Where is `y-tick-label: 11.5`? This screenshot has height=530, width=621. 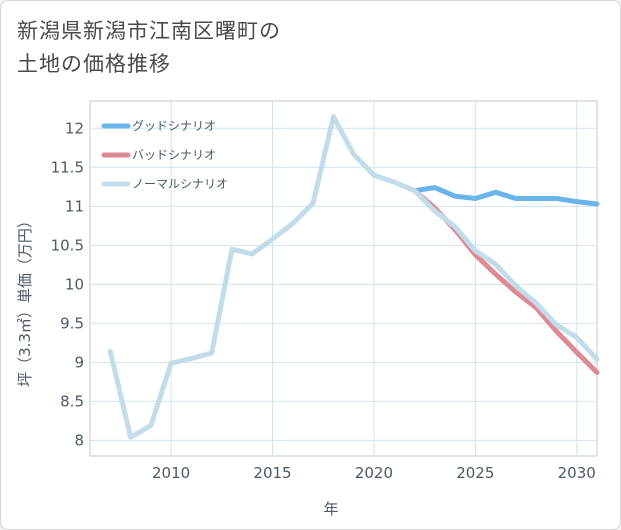 y-tick-label: 11.5 is located at coordinates (67, 167).